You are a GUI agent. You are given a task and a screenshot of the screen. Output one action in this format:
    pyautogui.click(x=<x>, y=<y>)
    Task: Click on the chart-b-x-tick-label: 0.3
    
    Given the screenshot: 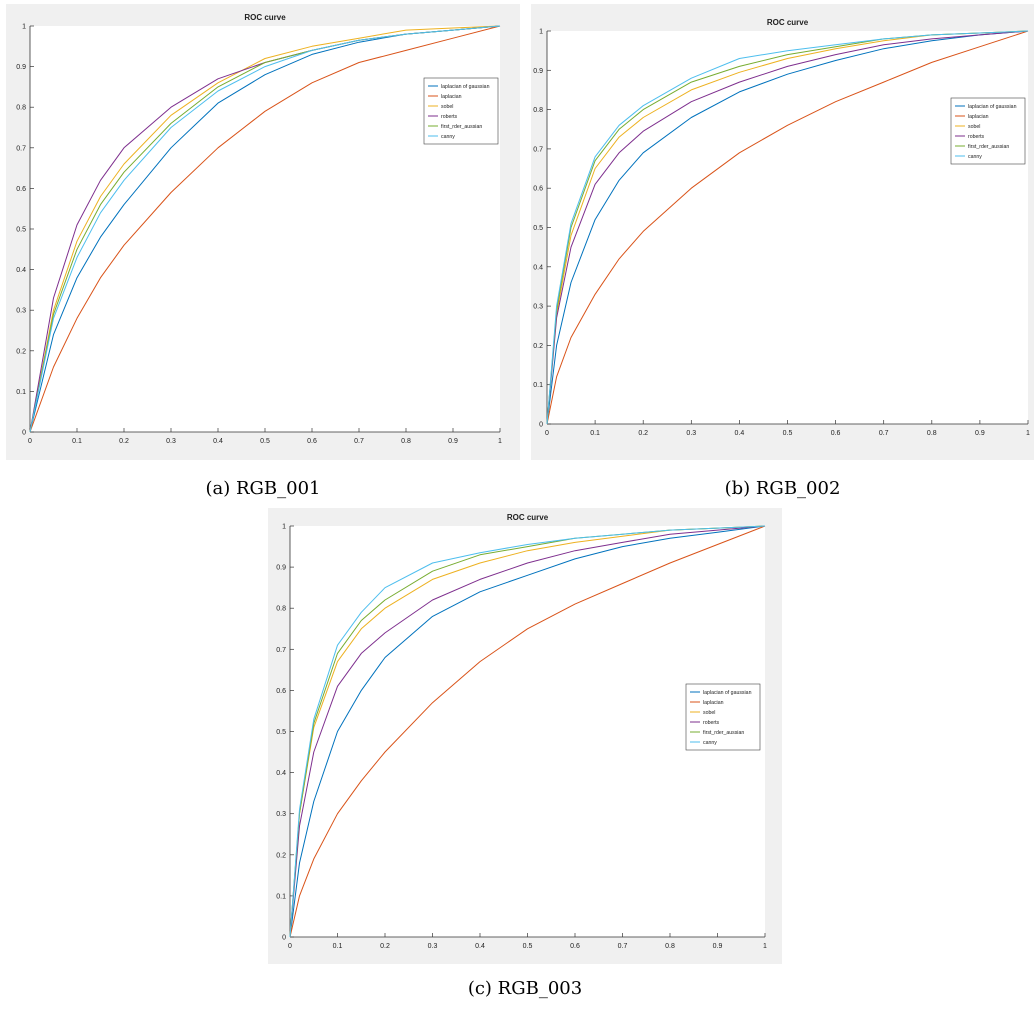 What is the action you would take?
    pyautogui.click(x=691, y=433)
    